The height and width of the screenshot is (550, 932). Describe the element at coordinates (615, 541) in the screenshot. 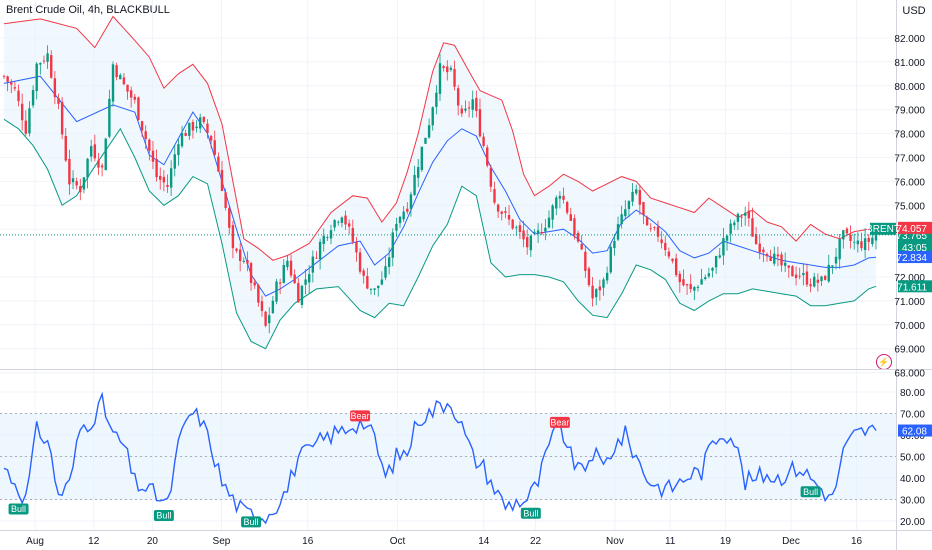

I see `time-tick-label: Nov` at that location.